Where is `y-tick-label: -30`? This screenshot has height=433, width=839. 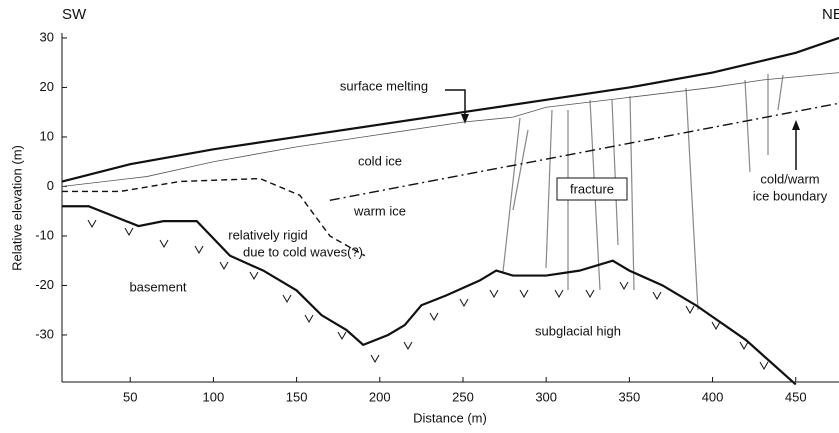 y-tick-label: -30 is located at coordinates (44, 333).